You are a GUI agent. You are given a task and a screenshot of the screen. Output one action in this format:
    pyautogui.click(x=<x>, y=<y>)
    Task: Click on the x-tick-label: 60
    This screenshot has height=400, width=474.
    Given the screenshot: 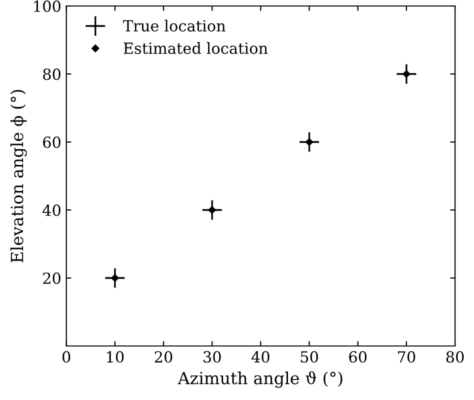 What is the action you would take?
    pyautogui.click(x=358, y=357)
    